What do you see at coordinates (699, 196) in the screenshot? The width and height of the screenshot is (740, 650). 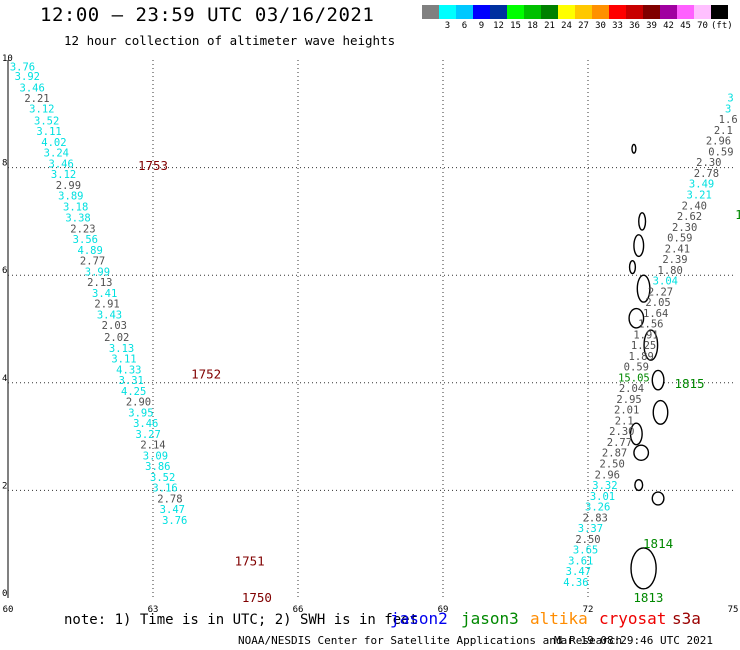 I see `swh-label: 3.21` at bounding box center [699, 196].